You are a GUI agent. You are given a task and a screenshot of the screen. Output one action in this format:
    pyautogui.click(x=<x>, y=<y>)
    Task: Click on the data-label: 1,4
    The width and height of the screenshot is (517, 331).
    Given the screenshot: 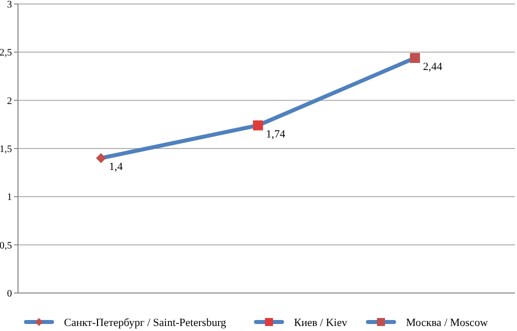 What is the action you would take?
    pyautogui.click(x=116, y=167)
    